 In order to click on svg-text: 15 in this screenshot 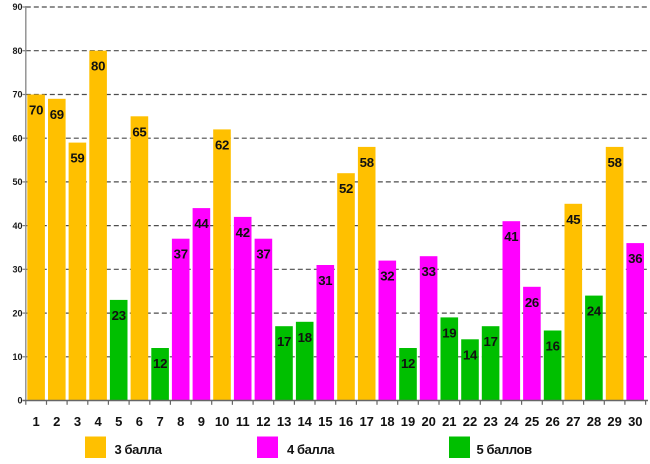, I will do `click(325, 421)`.